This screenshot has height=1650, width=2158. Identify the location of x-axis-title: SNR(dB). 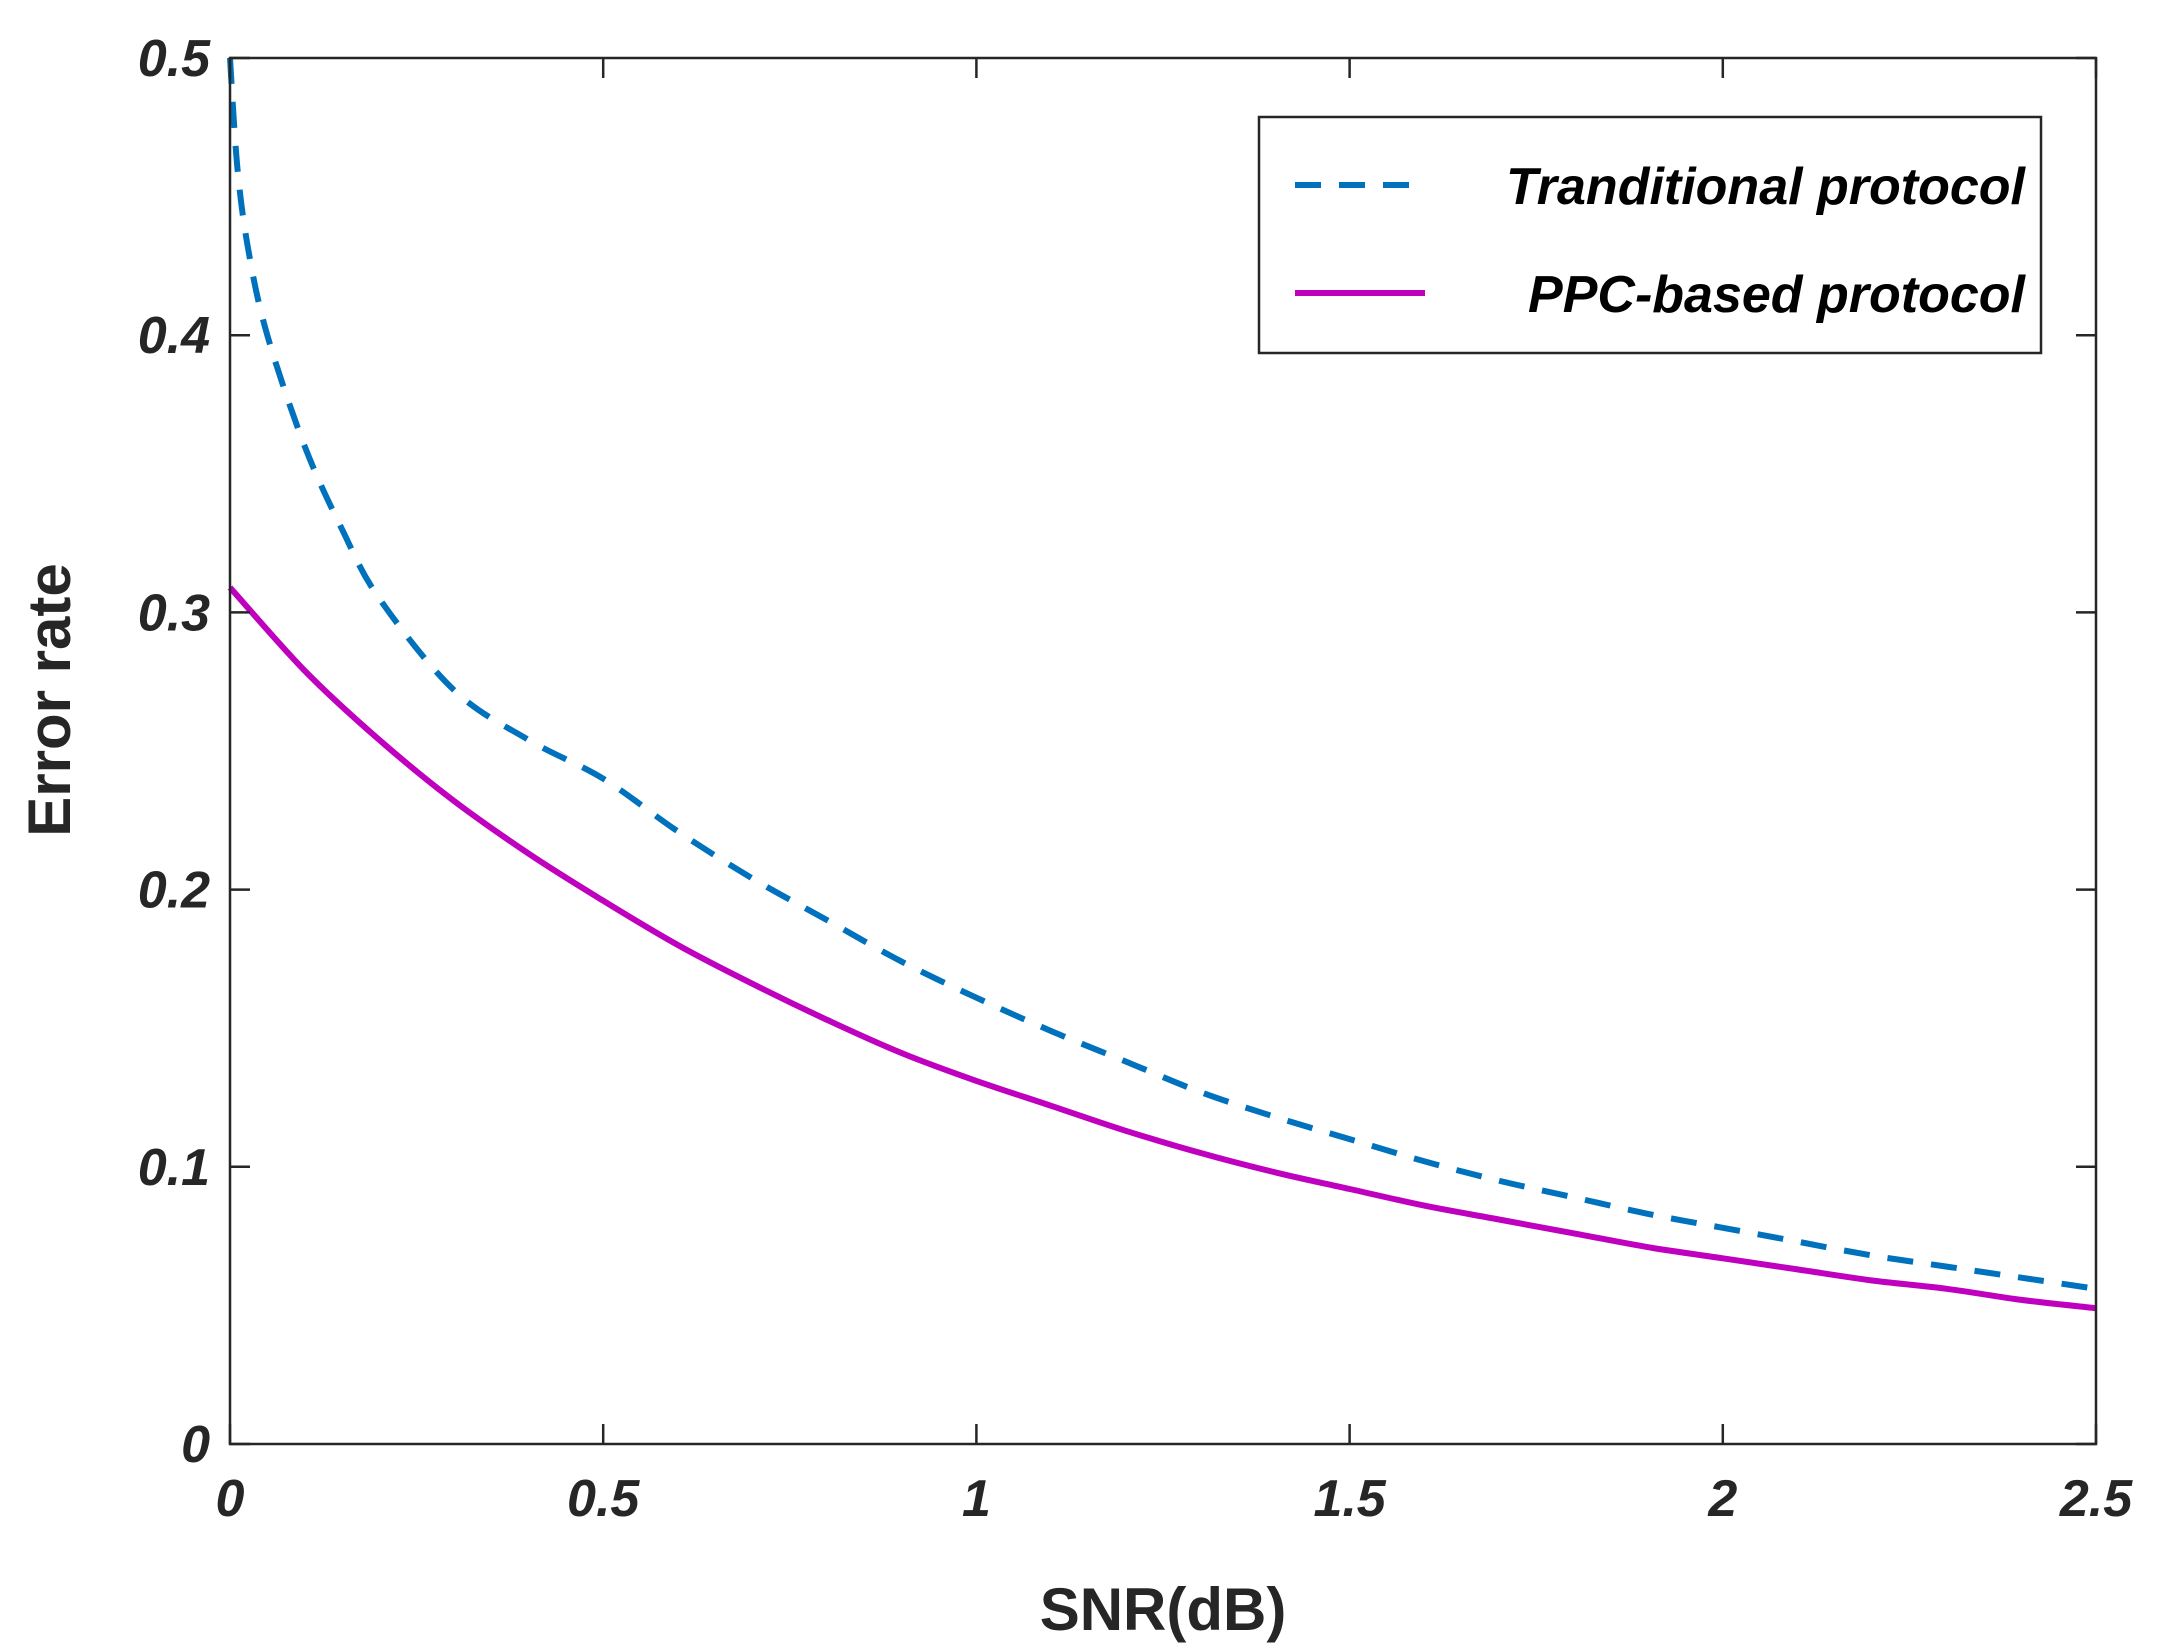
(1163, 1609).